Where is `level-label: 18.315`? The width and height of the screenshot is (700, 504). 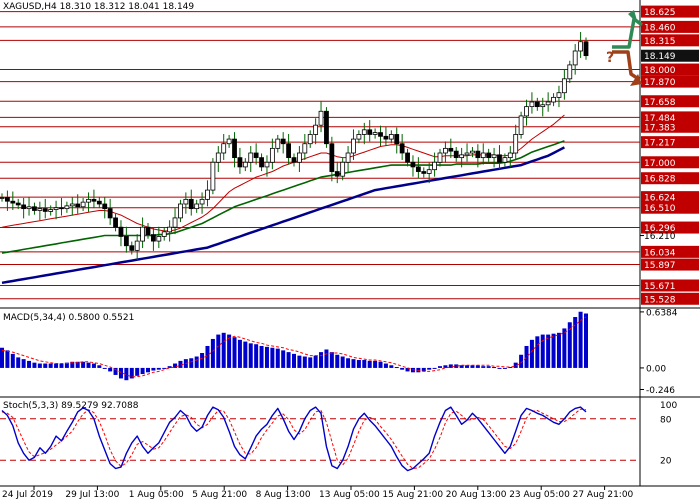 level-label: 18.315 is located at coordinates (660, 42).